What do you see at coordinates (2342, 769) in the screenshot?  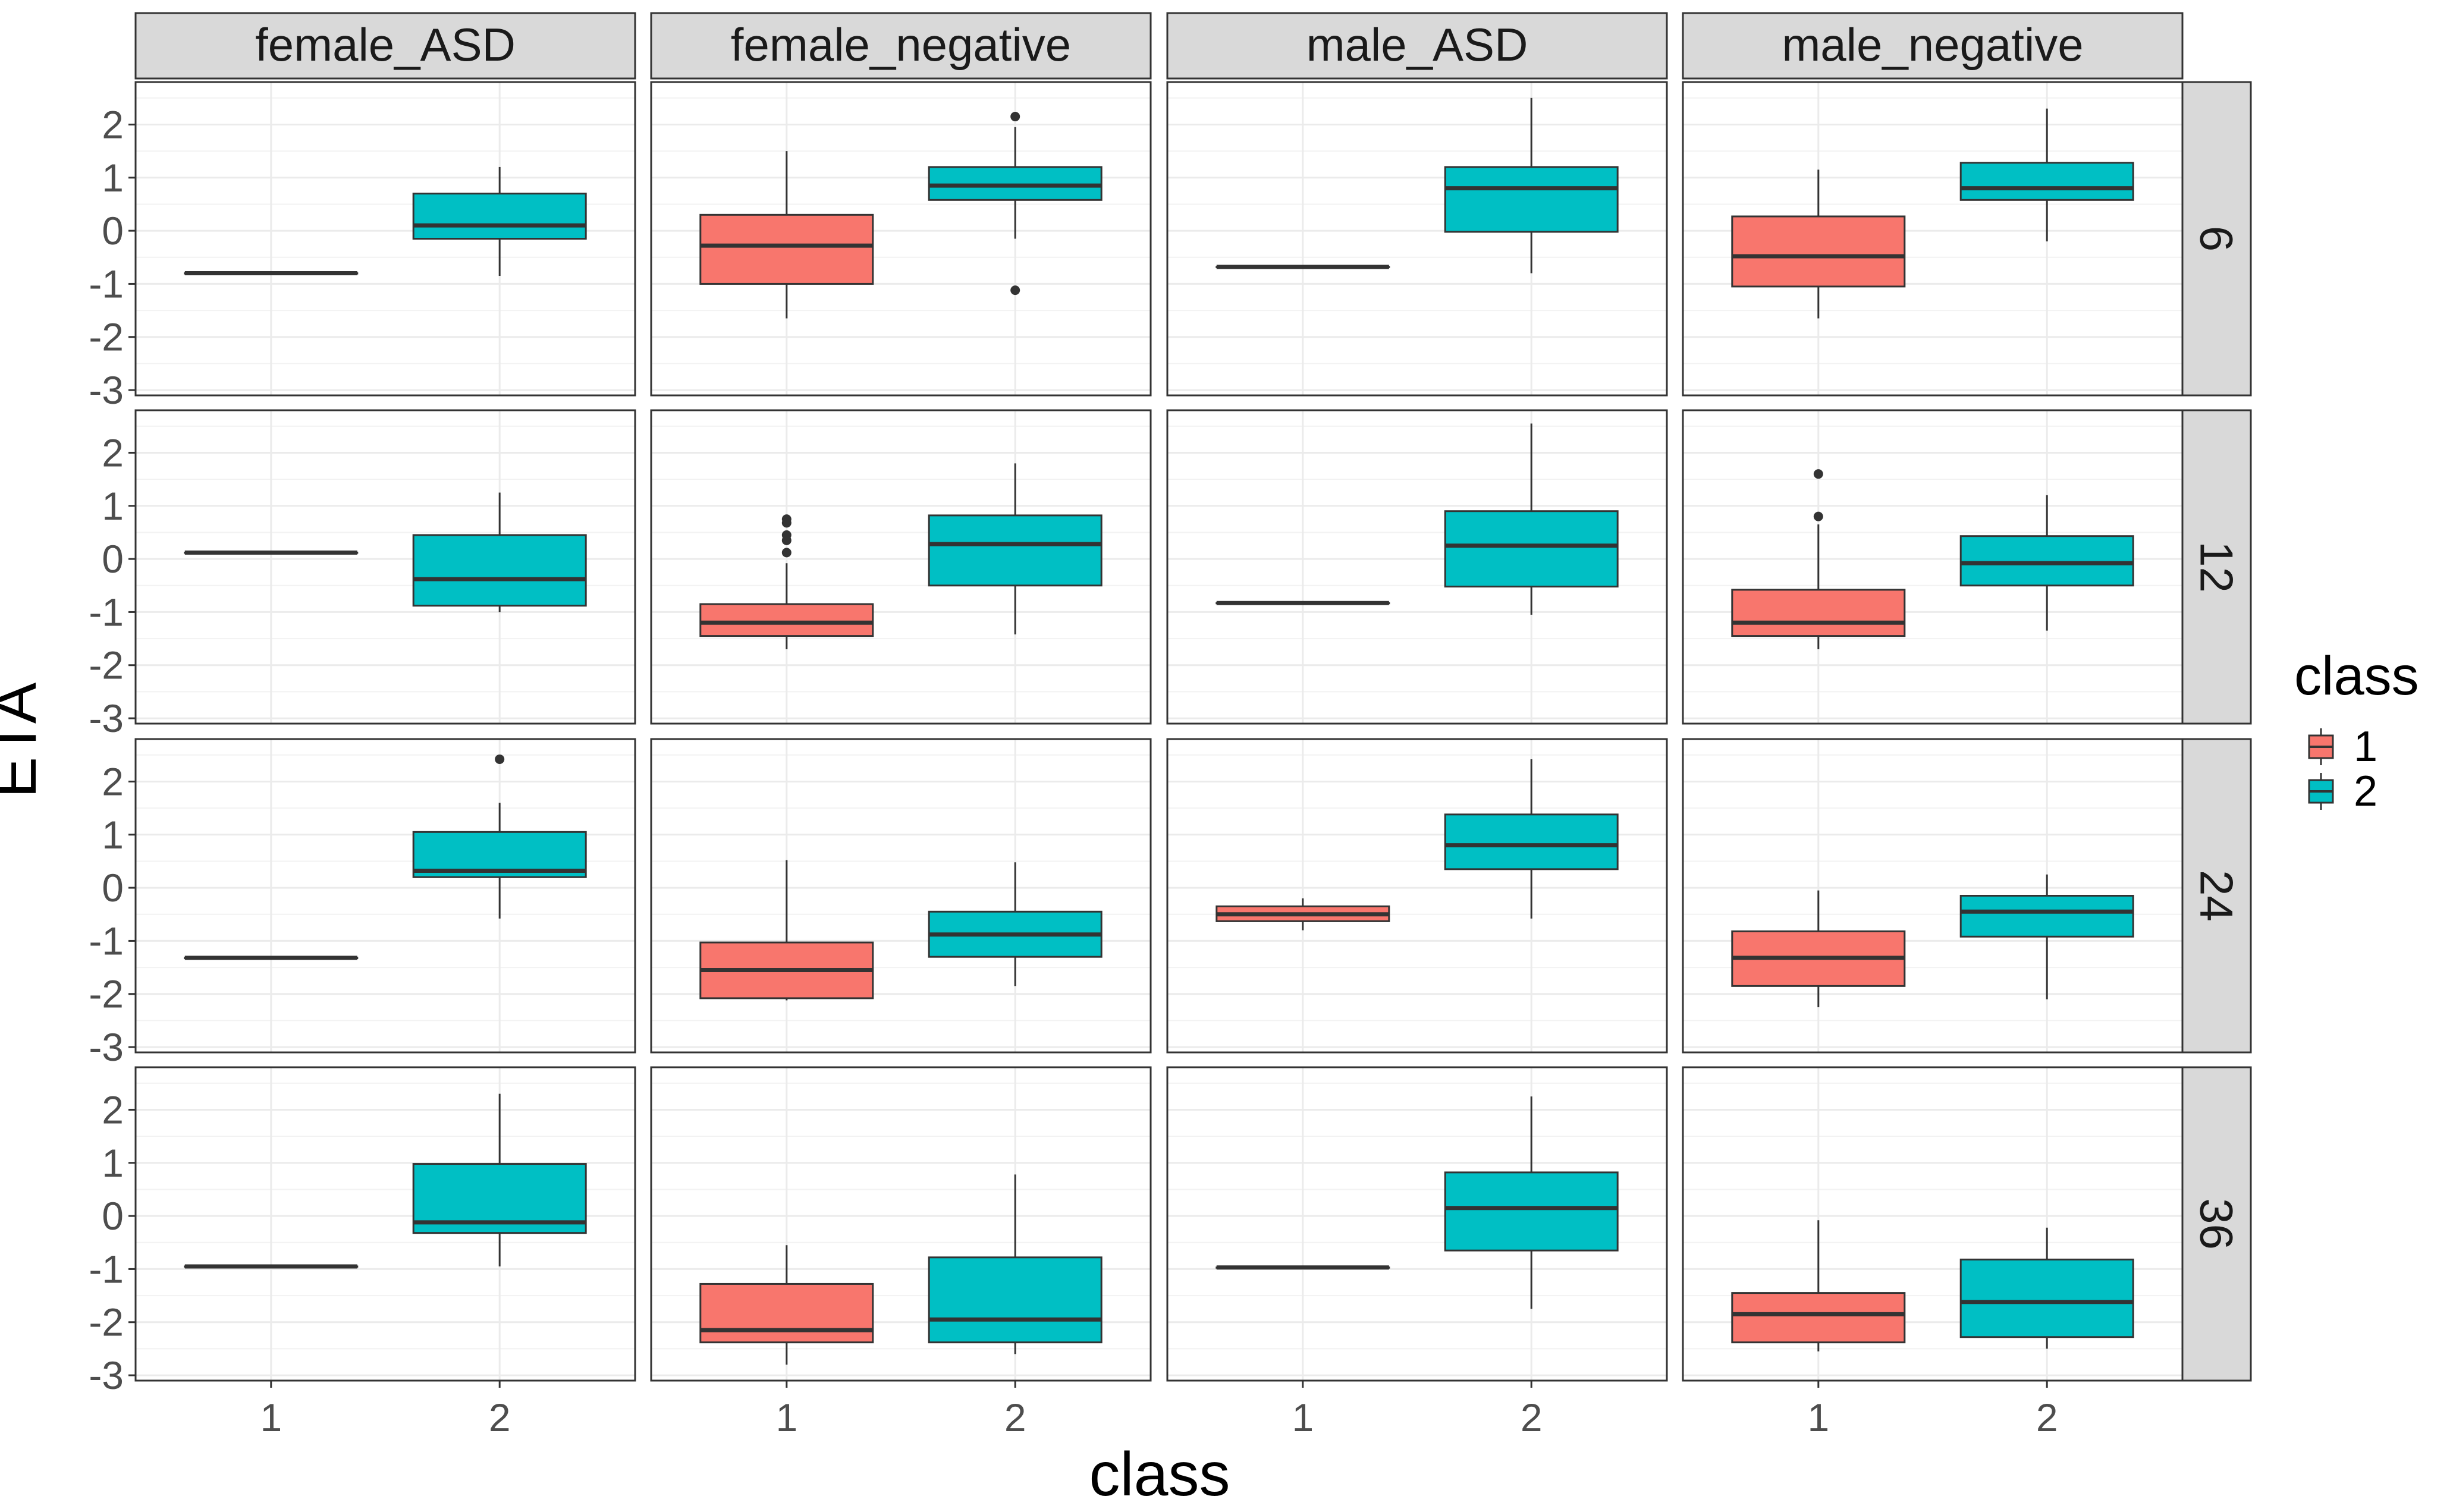 I see `legend-keys: 12` at bounding box center [2342, 769].